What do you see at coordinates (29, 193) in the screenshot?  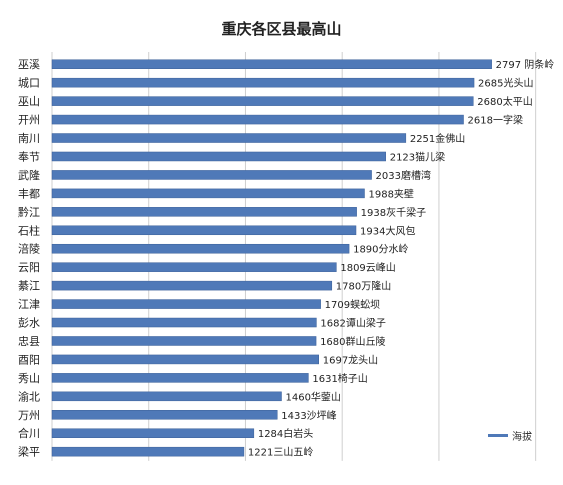 I see `category-label: 丰都` at bounding box center [29, 193].